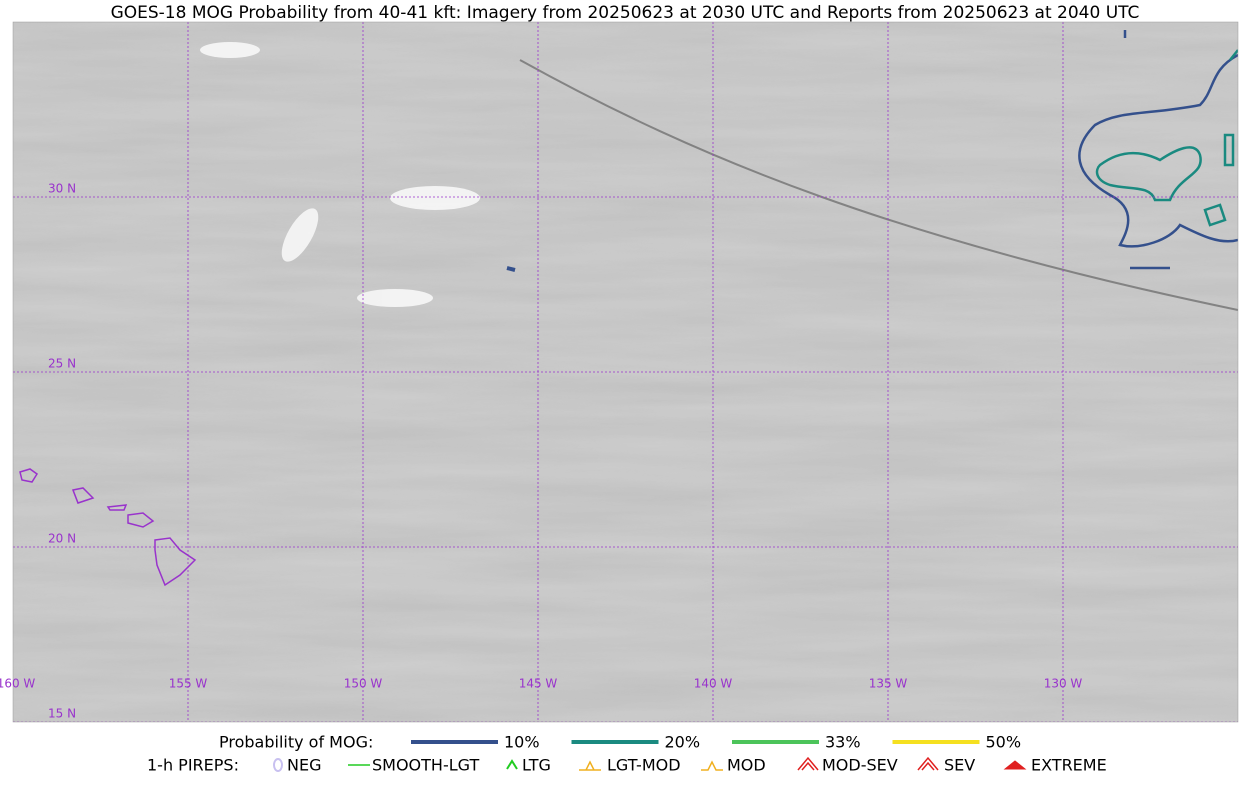 The image size is (1250, 786). I want to click on lon-label: 155 W, so click(188, 684).